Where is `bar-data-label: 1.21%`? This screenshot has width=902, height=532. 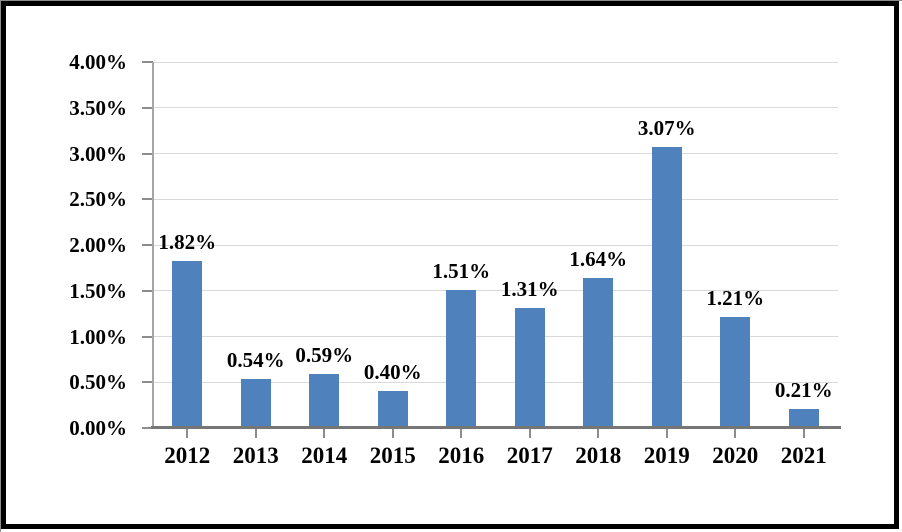 bar-data-label: 1.21% is located at coordinates (735, 298).